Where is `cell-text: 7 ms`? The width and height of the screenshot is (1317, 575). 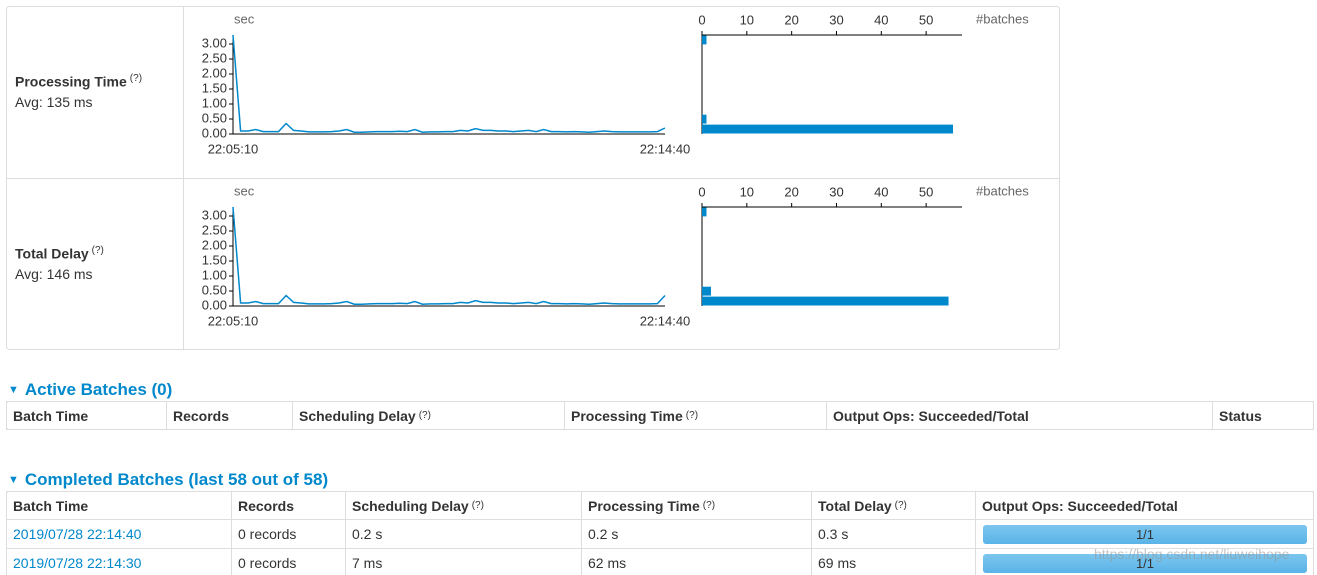 cell-text: 7 ms is located at coordinates (367, 563).